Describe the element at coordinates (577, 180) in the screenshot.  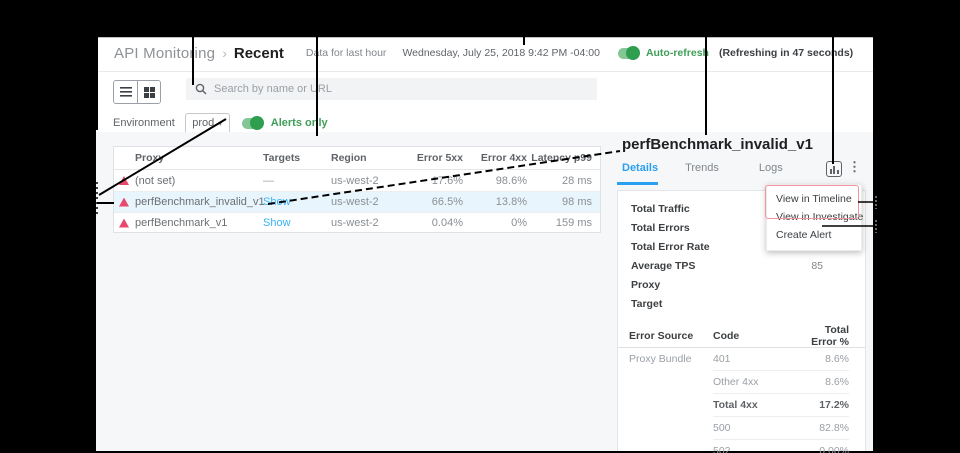
I see `latency-cell: 28 ms` at that location.